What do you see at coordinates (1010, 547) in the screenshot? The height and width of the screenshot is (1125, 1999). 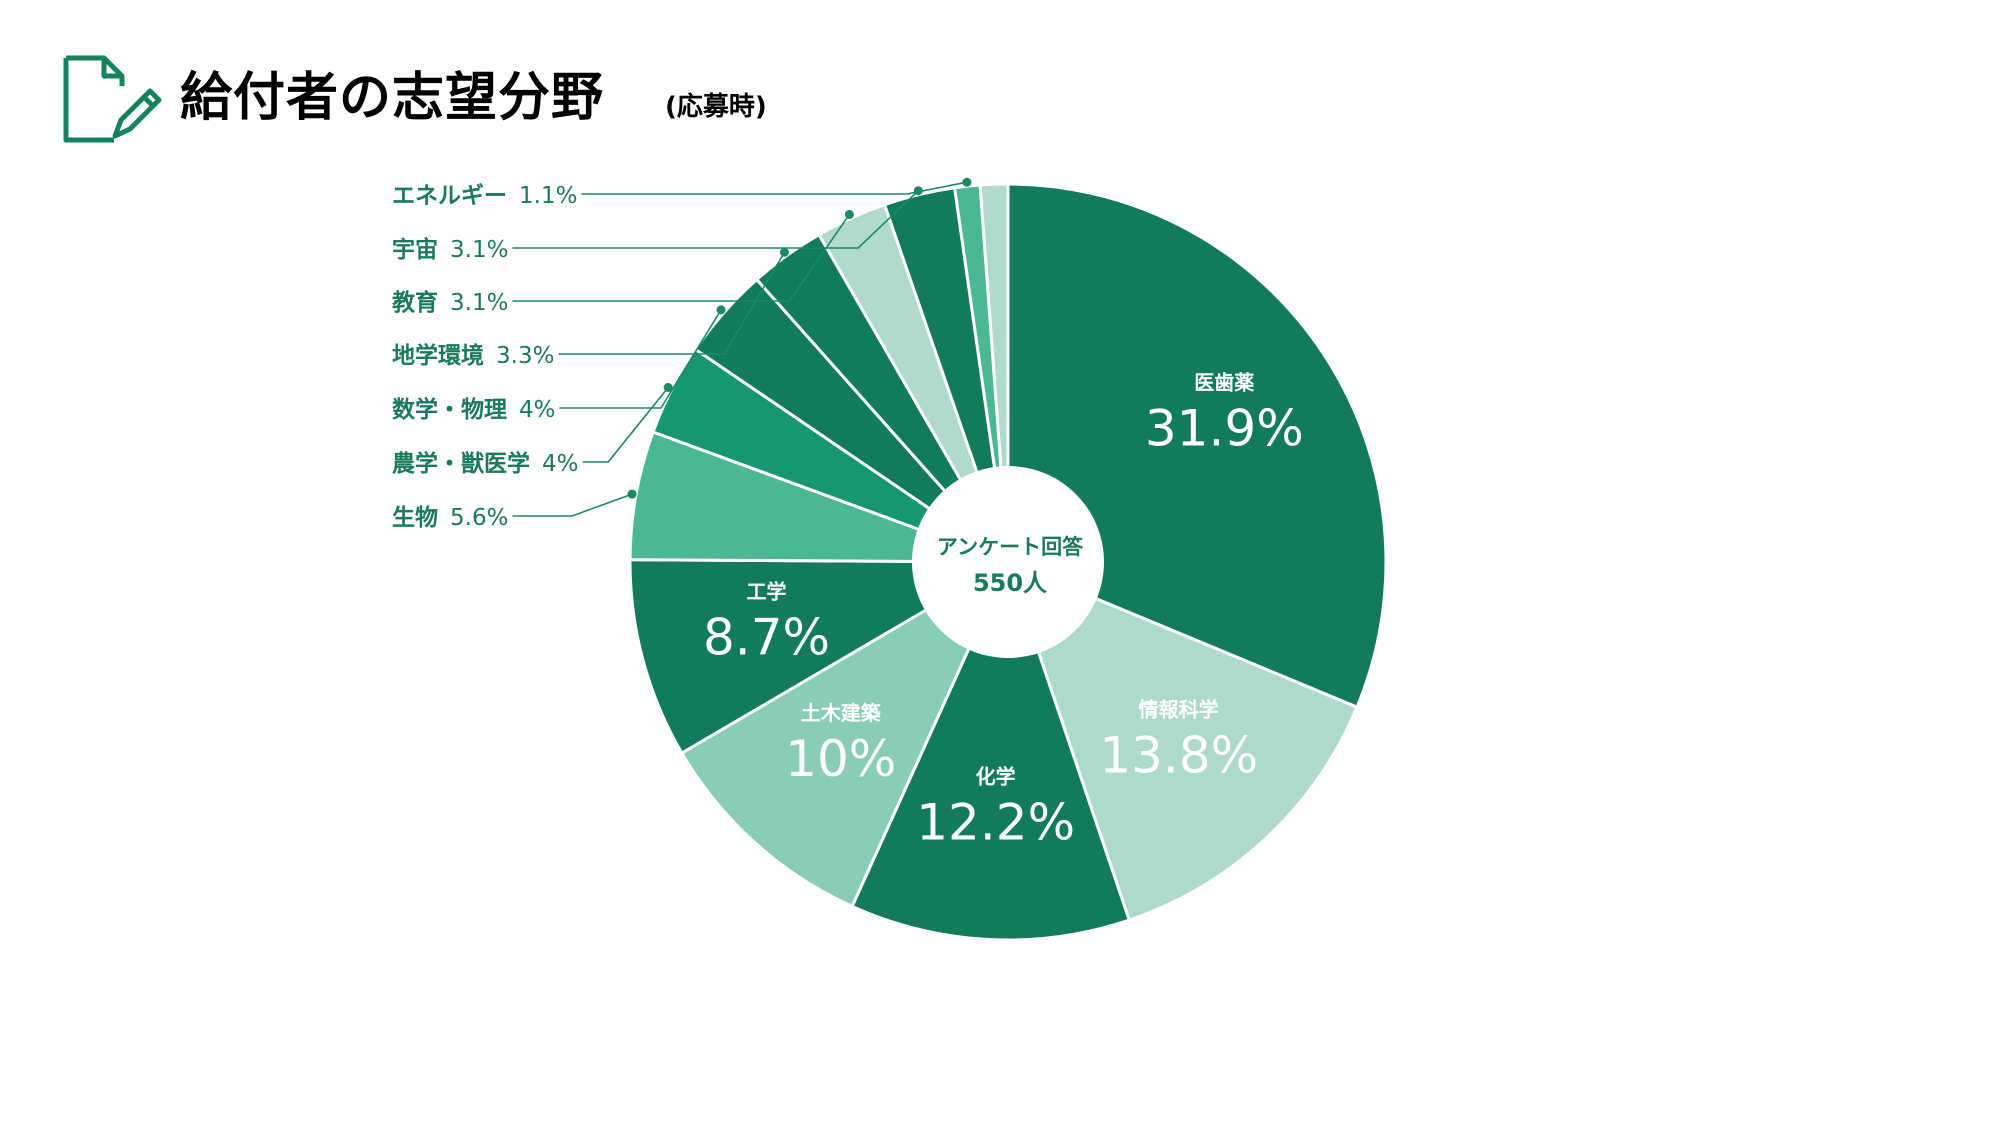 I see `center-label: アンケート回答` at bounding box center [1010, 547].